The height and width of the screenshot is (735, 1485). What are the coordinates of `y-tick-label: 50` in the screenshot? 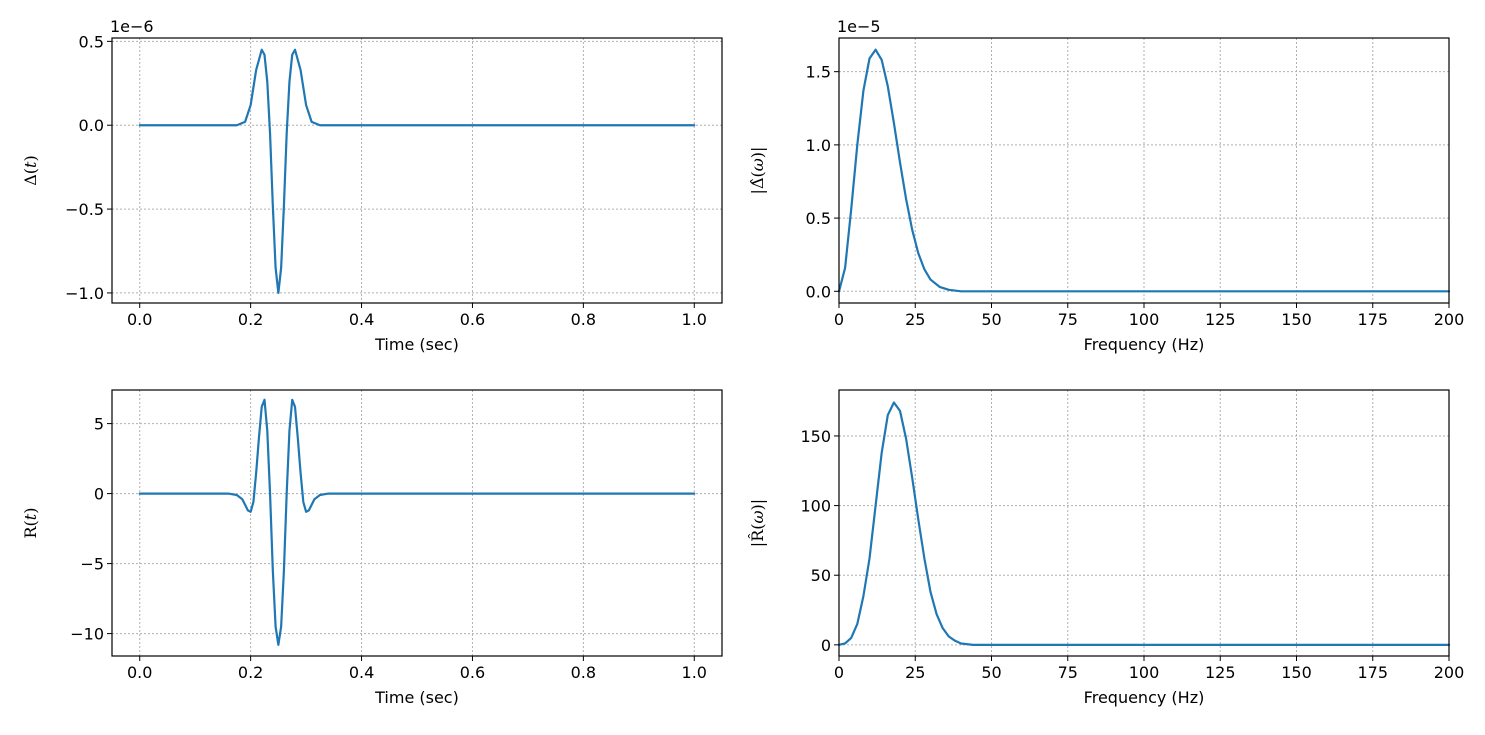 It's located at (821, 575).